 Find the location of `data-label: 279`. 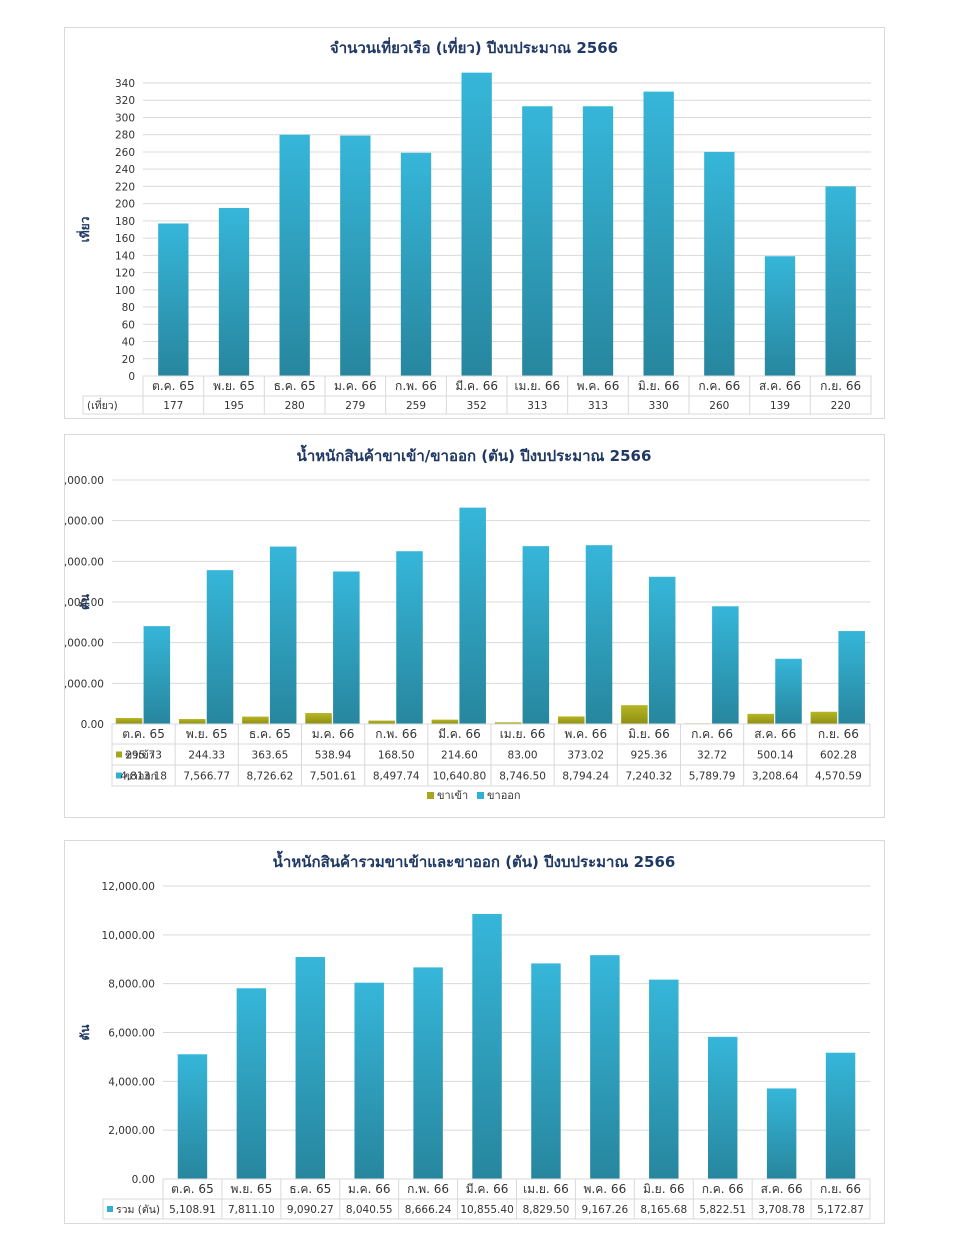

data-label: 279 is located at coordinates (355, 406).